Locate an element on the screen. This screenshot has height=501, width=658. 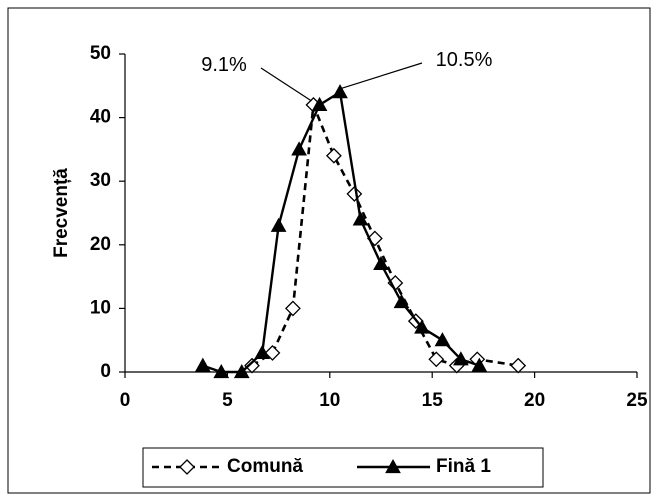
x-tick-label: 25 is located at coordinates (637, 400).